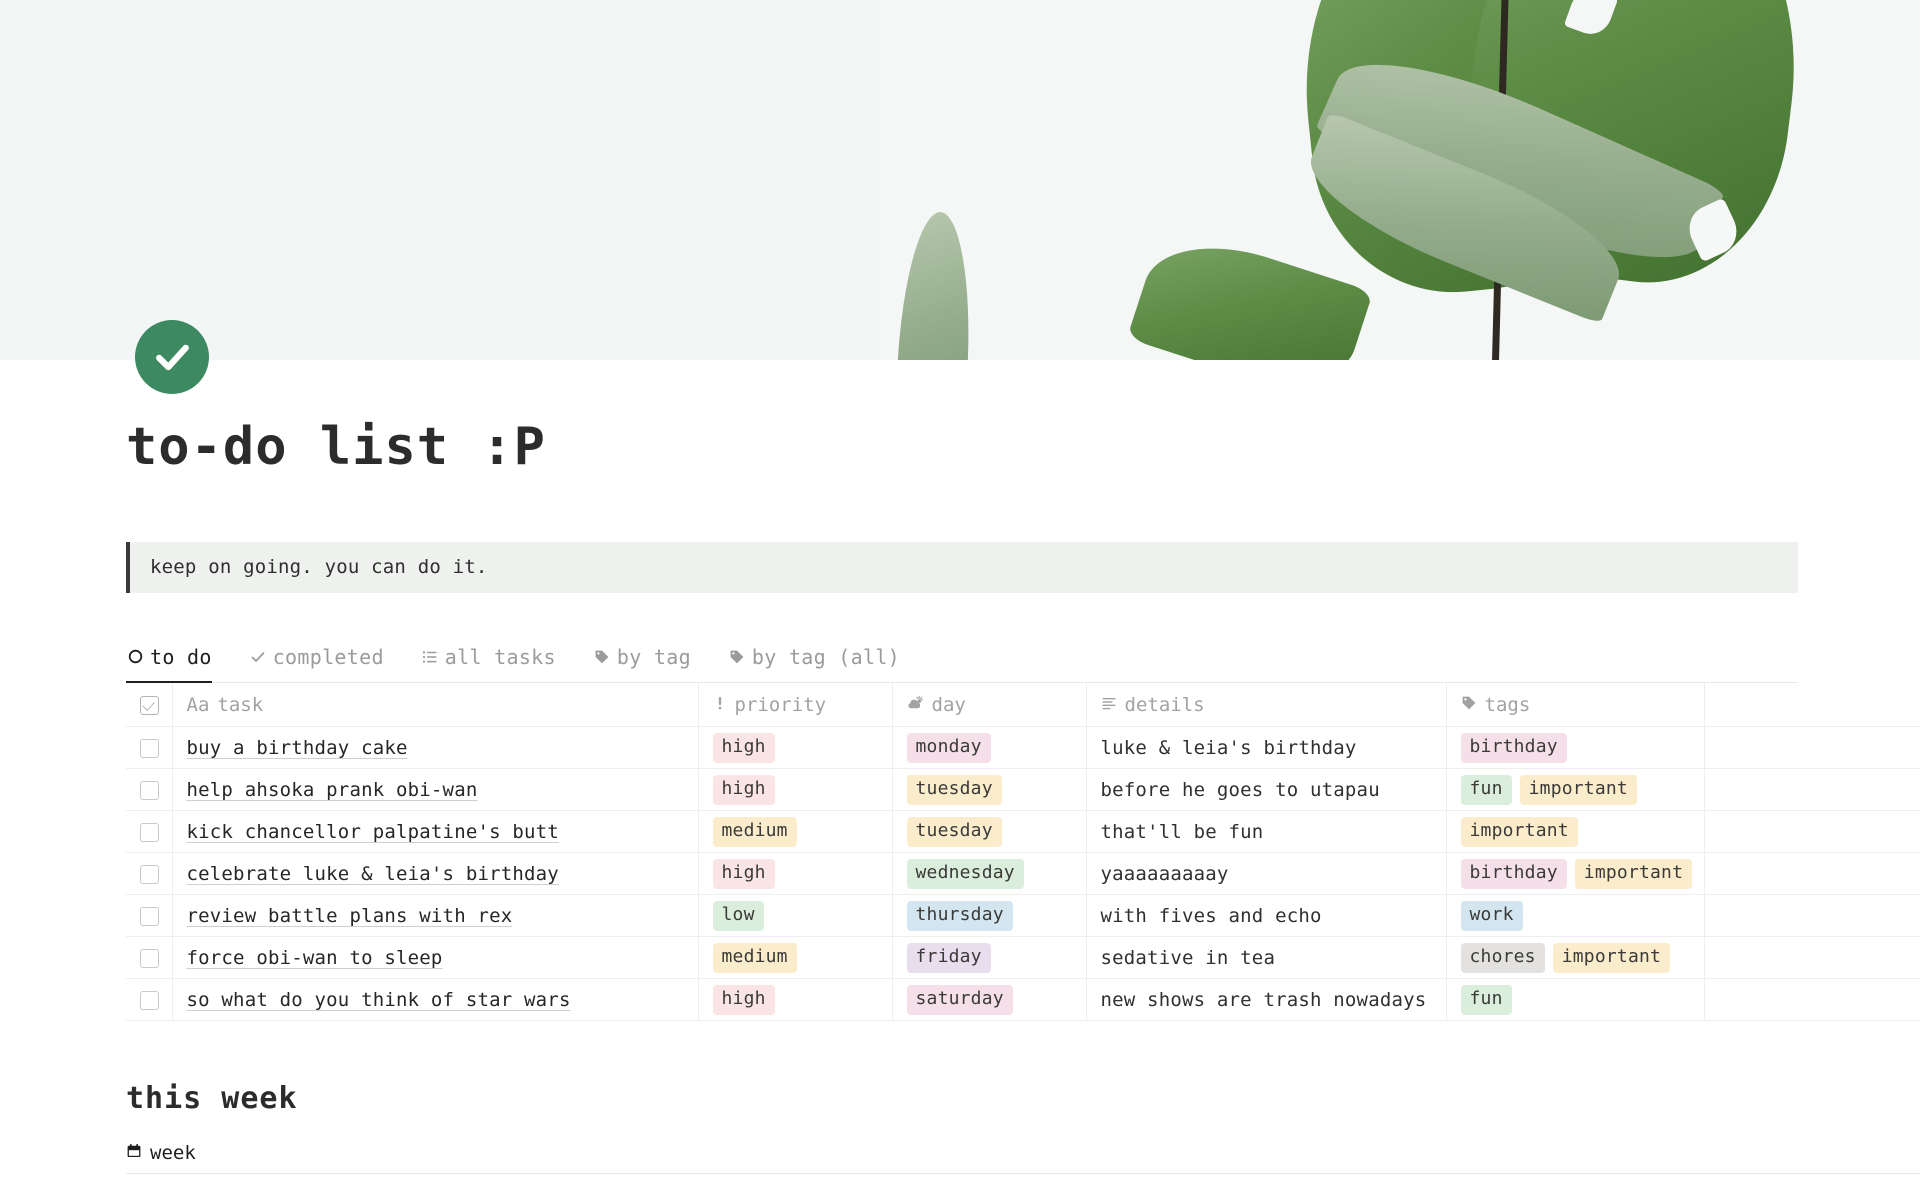 This screenshot has width=1920, height=1199. Describe the element at coordinates (954, 790) in the screenshot. I see `day-pill: tuesday` at that location.